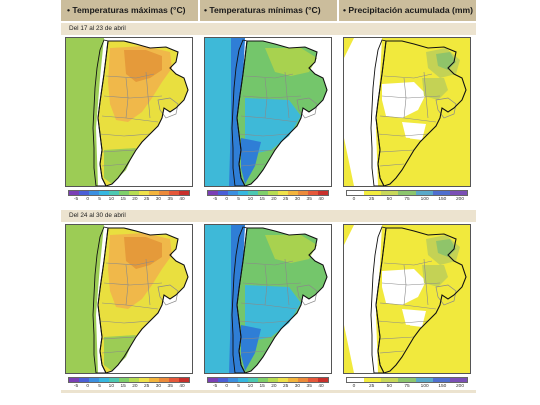  Describe the element at coordinates (460, 199) in the screenshot. I see `legend-tick-label: 200` at that location.